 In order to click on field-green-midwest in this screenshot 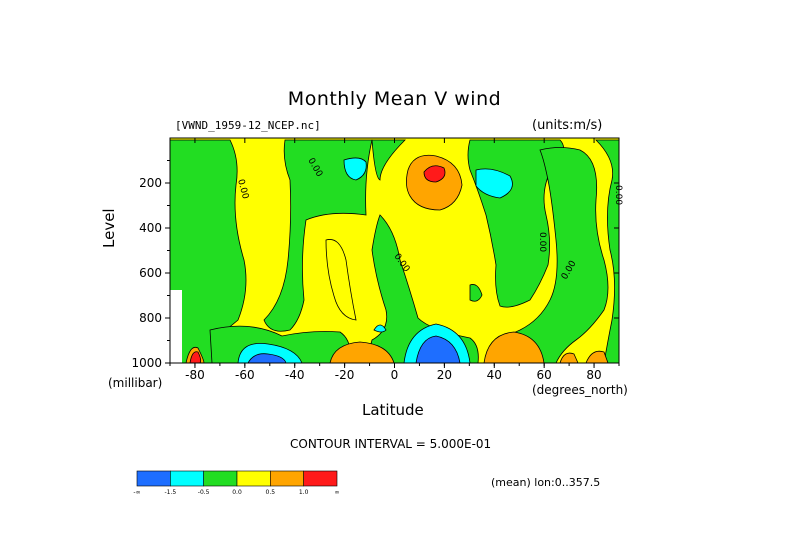, I will do `click(318, 235)`.